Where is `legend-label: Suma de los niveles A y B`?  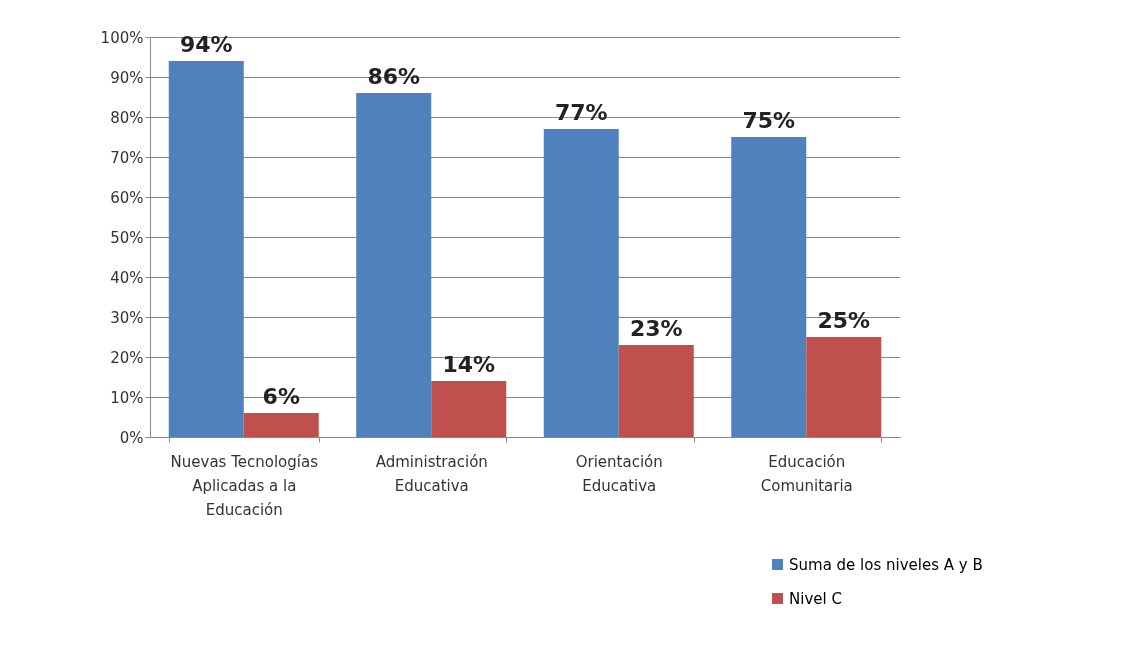 legend-label: Suma de los niveles A y B is located at coordinates (886, 564).